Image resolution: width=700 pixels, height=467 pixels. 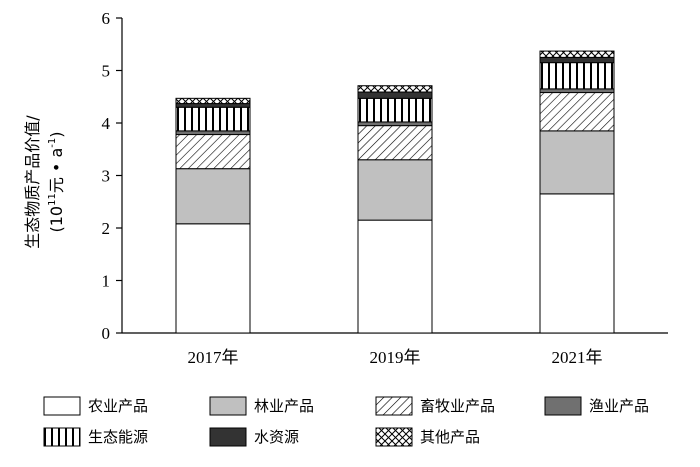 I want to click on legend-item: 水资源, so click(x=254, y=437).